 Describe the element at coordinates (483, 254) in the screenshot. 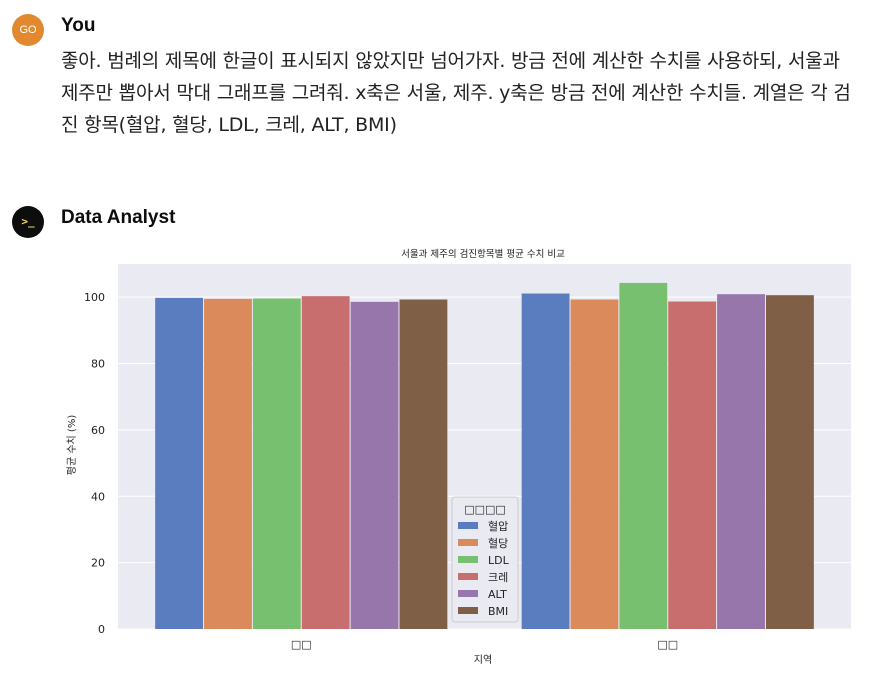

I see `chart-title: 서울과 제주의 검진항목별 평균 수치 비교` at that location.